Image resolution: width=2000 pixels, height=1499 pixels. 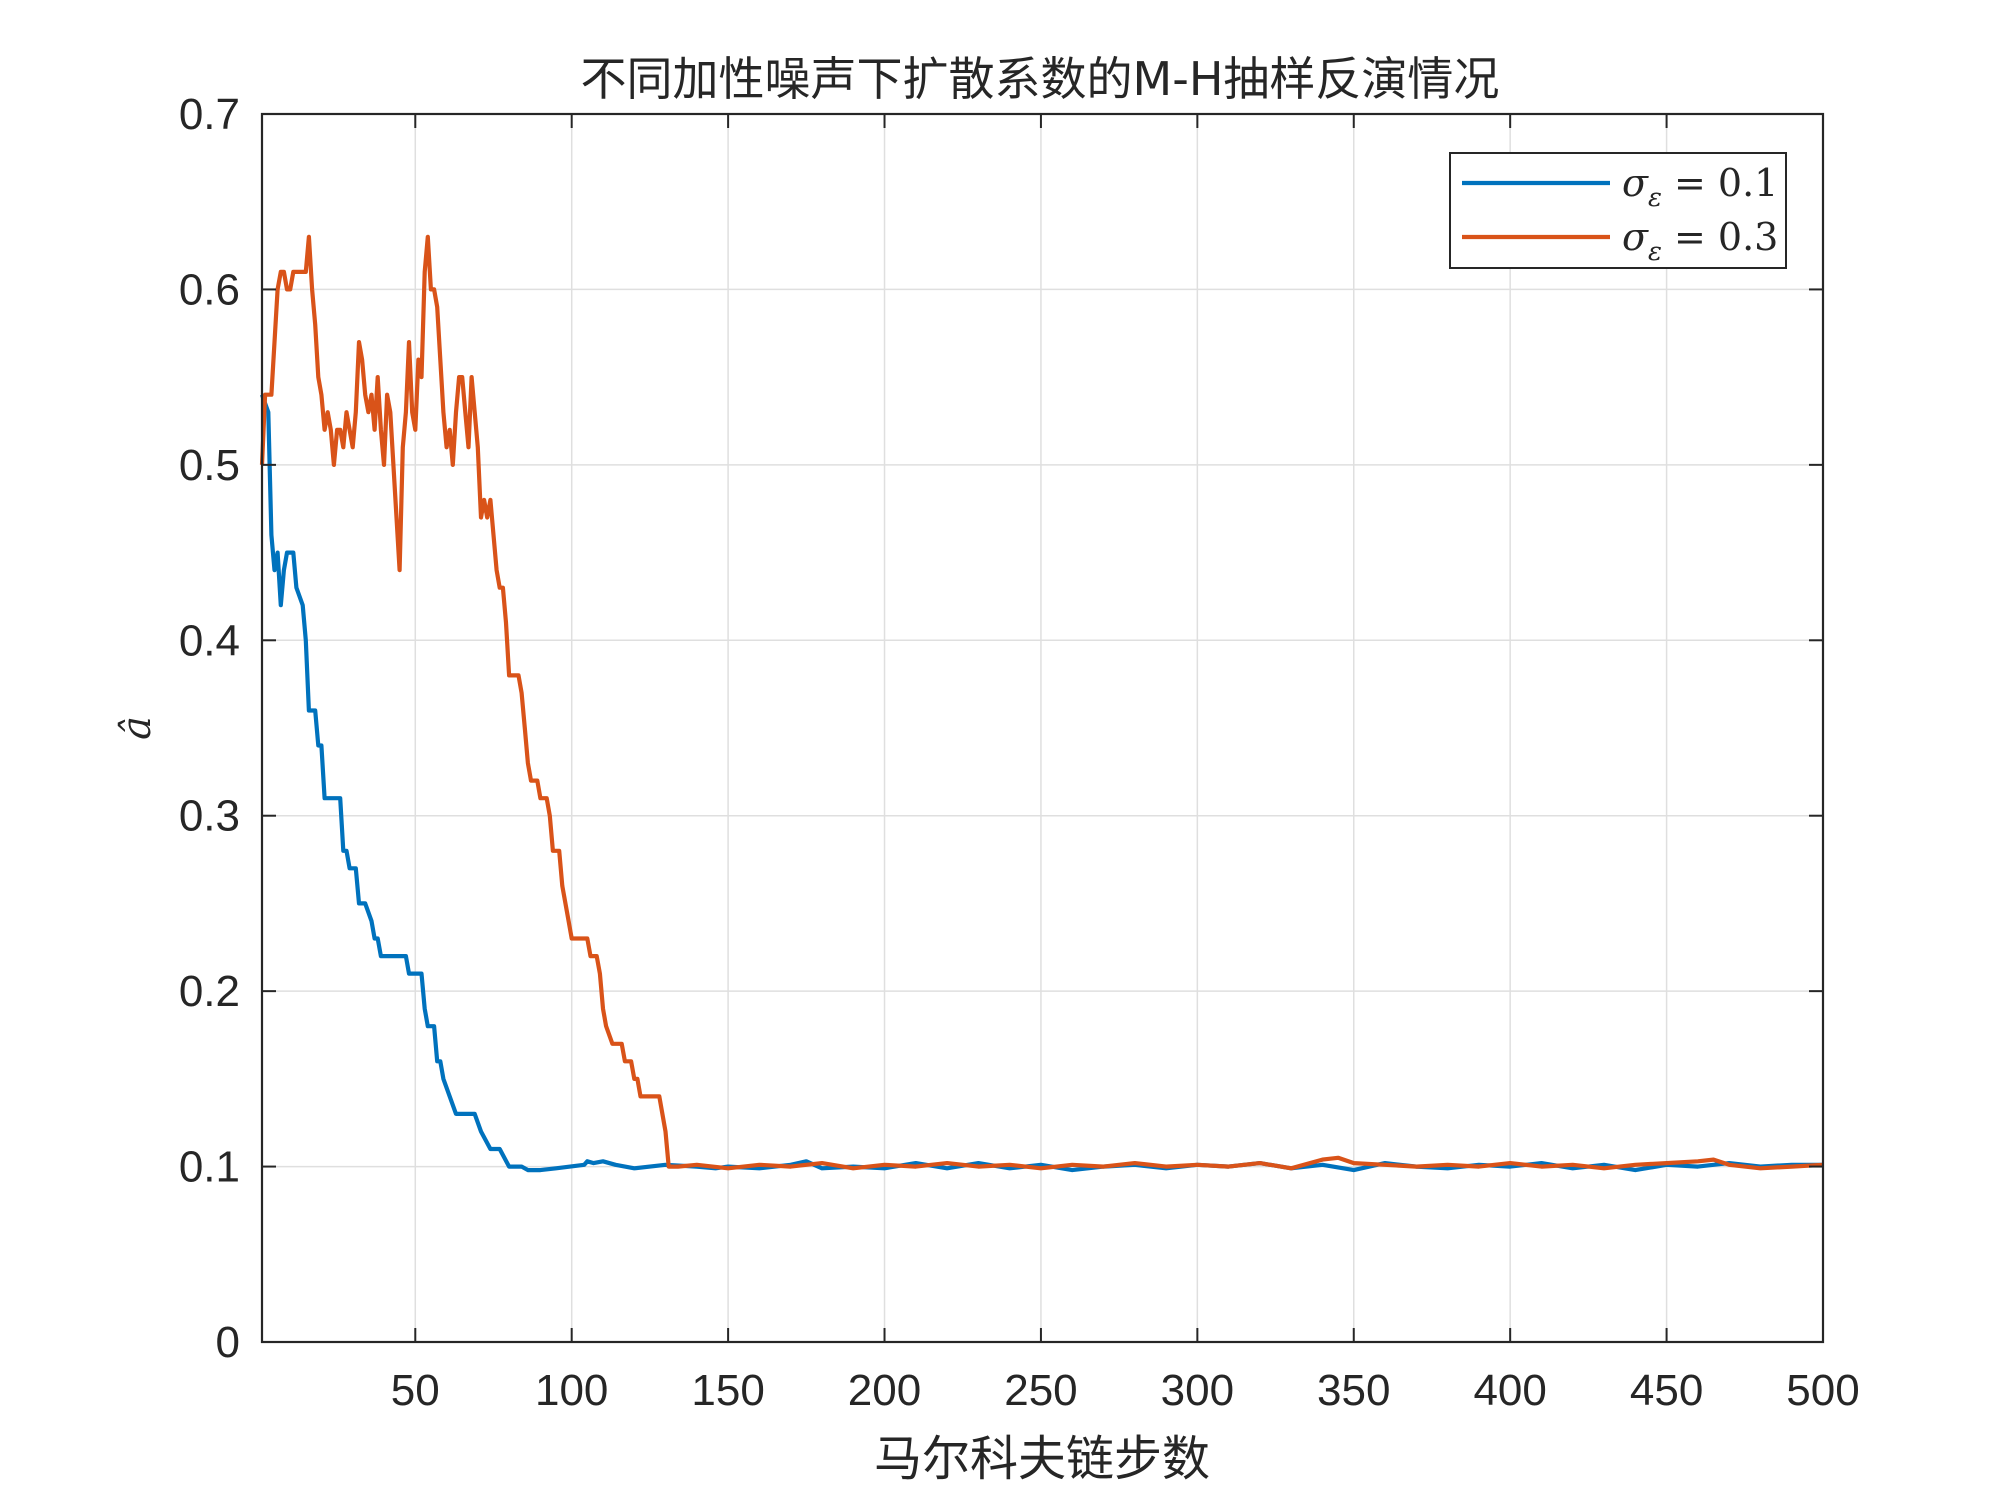 What do you see at coordinates (884, 1390) in the screenshot?
I see `x-tick-label: 200` at bounding box center [884, 1390].